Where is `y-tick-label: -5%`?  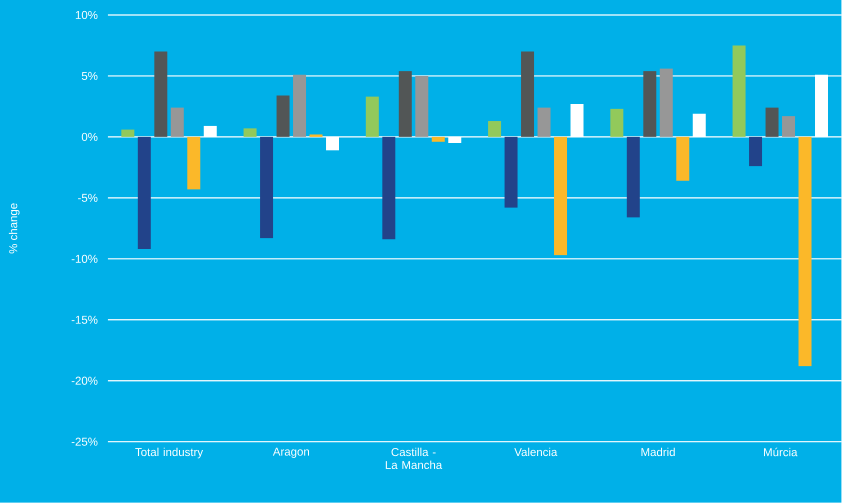
y-tick-label: -5% is located at coordinates (88, 198).